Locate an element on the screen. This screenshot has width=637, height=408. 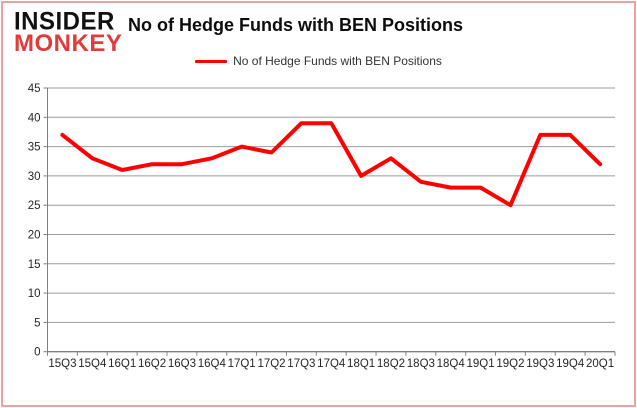
x-tick-label: 19Q1 is located at coordinates (481, 364).